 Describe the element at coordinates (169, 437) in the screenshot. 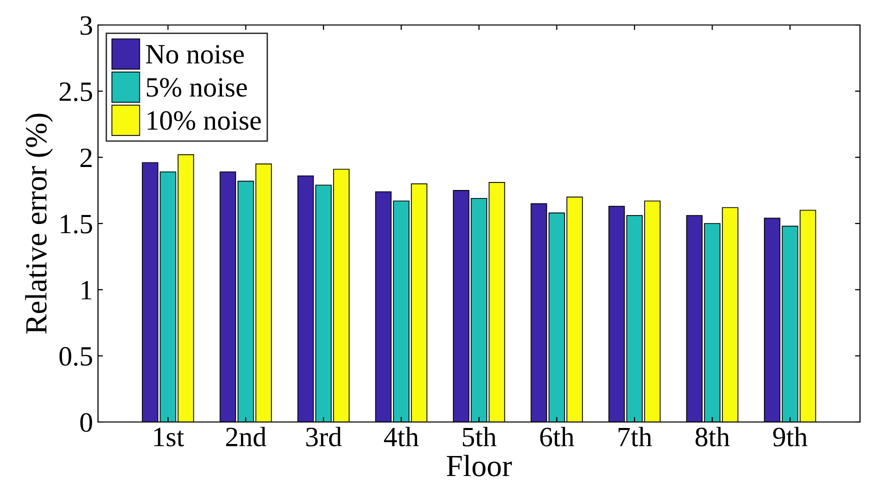

I see `x-tick-label: 1st` at that location.